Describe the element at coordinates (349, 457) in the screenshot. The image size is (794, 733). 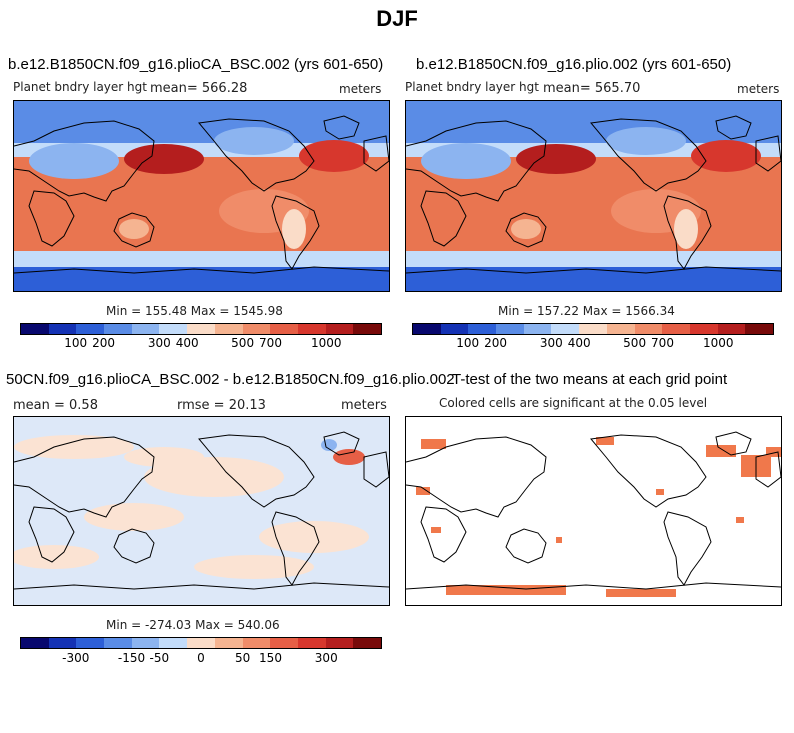
I see `diff-maximum` at that location.